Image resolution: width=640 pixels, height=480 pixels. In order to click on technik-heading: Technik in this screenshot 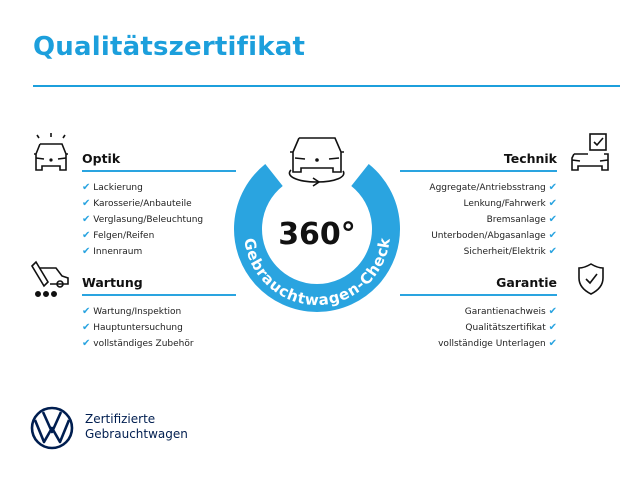, I will do `click(530, 158)`.